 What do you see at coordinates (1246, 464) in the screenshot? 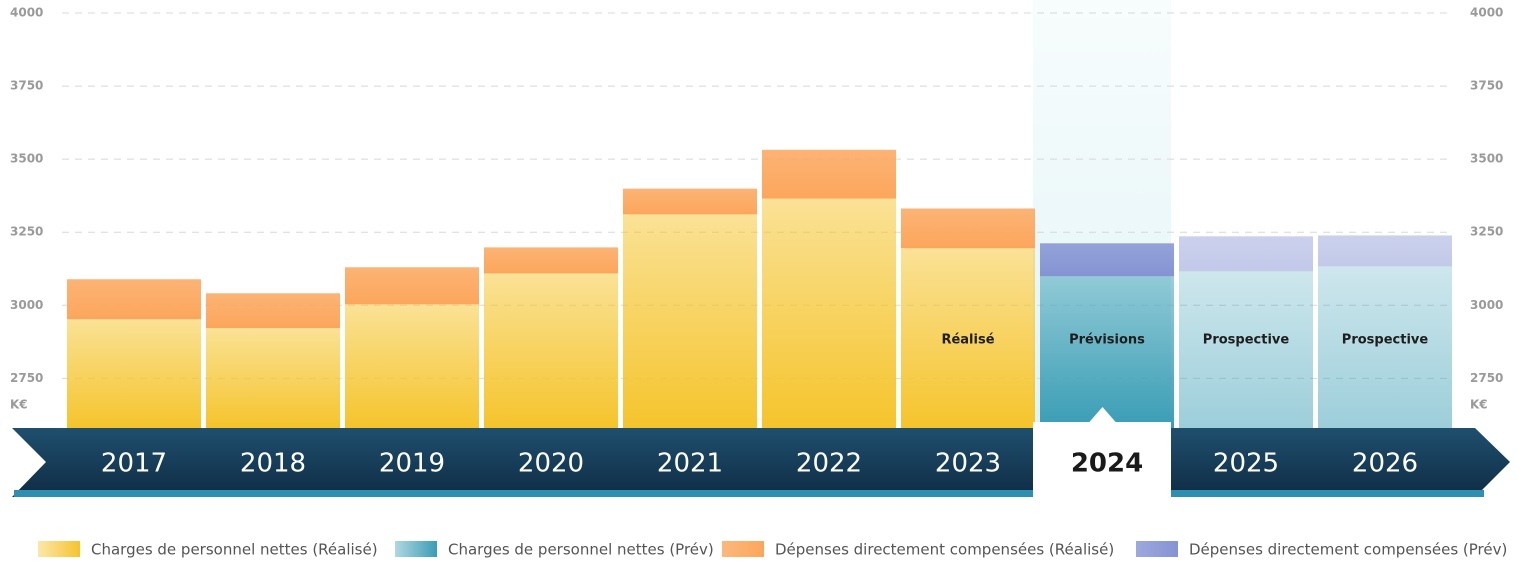
I see `x-tick-label: 2025` at bounding box center [1246, 464].